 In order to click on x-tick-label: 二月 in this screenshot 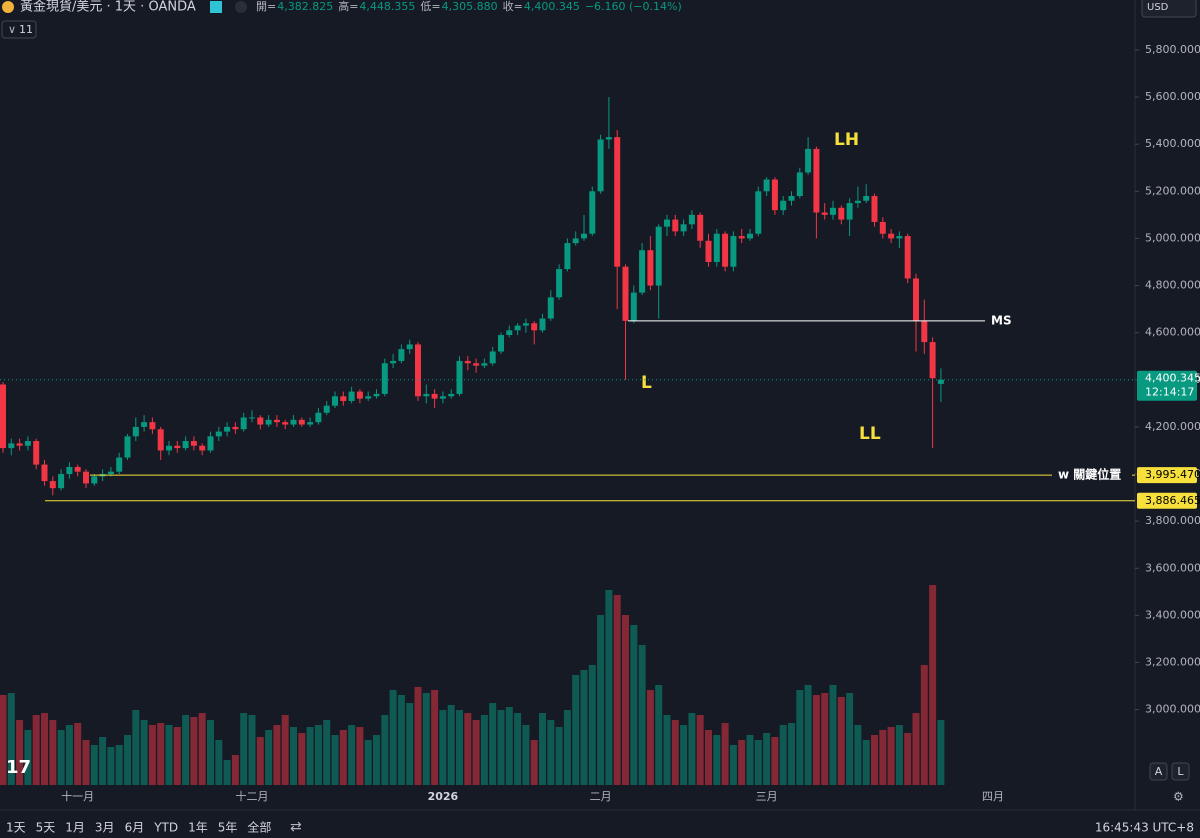, I will do `click(601, 796)`.